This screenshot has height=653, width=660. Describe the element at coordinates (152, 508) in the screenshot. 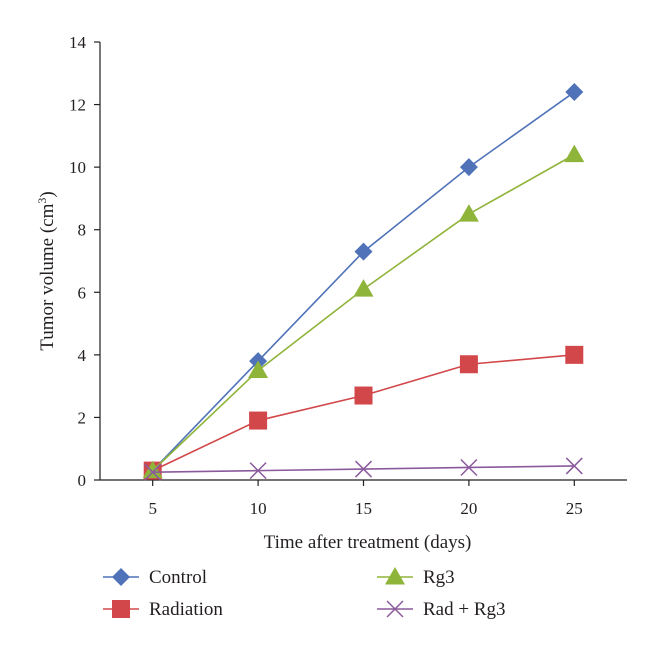

I see `x-tick-label: 5` at that location.